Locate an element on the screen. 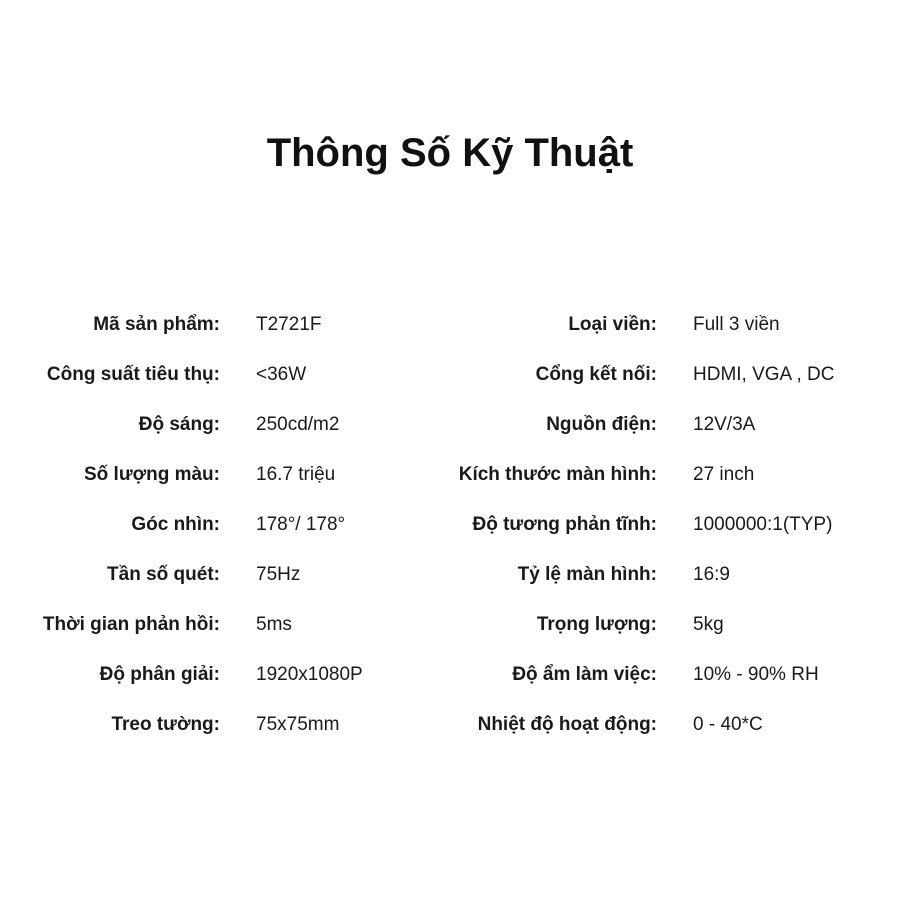 Image resolution: width=900 pixels, height=900 pixels. spec-label: Loại viền: is located at coordinates (612, 324).